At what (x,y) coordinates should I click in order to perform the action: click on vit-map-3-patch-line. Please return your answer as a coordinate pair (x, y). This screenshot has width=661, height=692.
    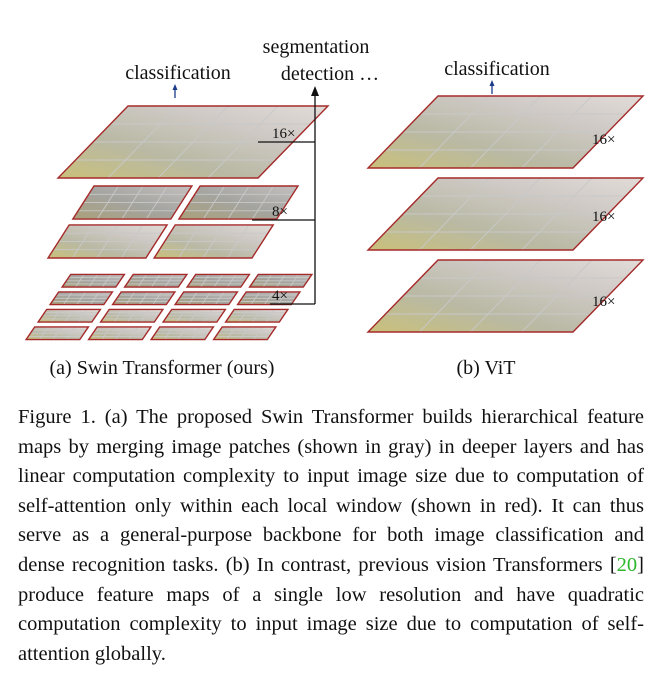
    Looking at the image, I should click on (557, 296).